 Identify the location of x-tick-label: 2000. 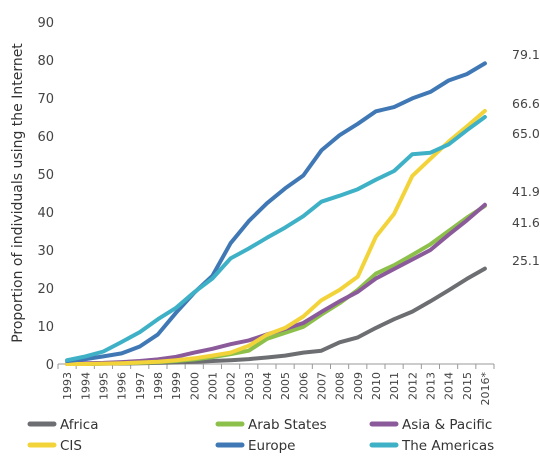
(194, 386).